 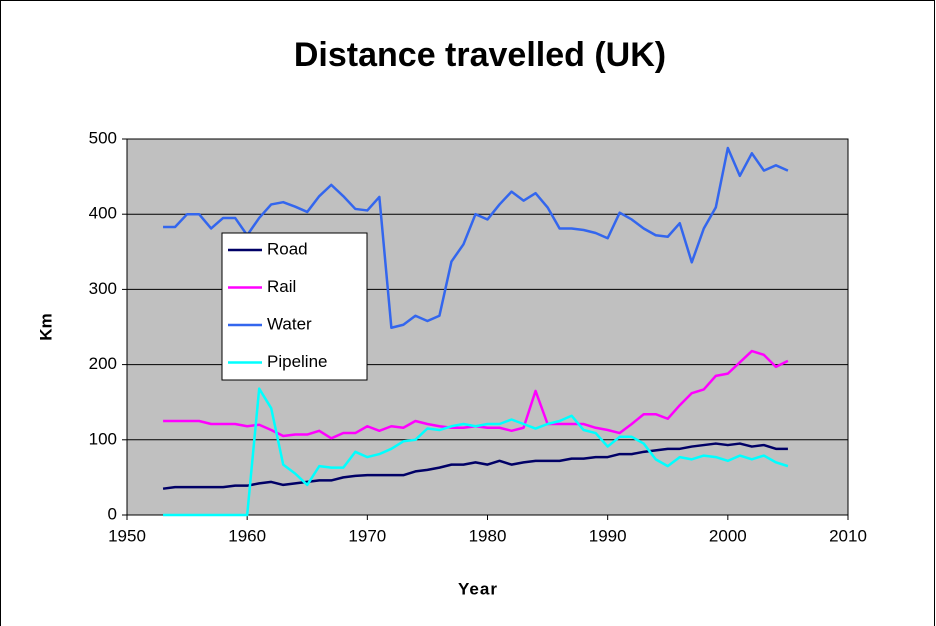 What do you see at coordinates (103, 137) in the screenshot?
I see `y-tick-label: 500` at bounding box center [103, 137].